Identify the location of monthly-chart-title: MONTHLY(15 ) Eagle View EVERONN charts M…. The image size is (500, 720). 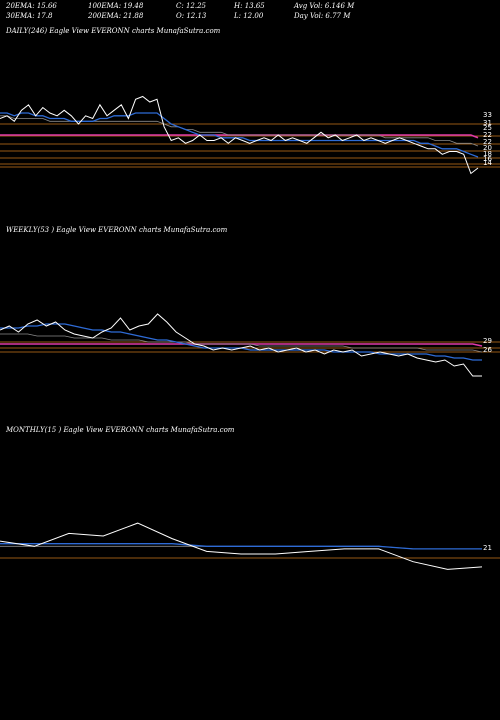
(120, 430).